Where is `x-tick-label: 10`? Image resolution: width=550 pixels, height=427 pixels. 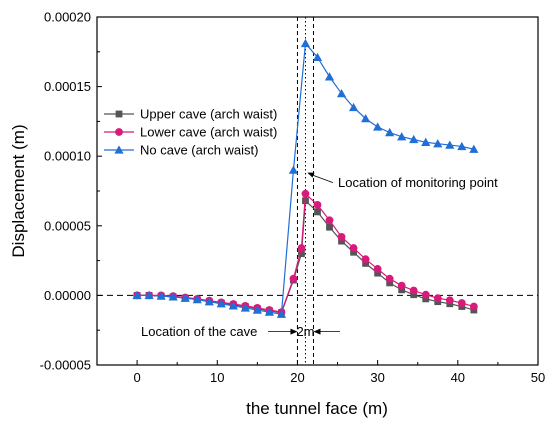
x-tick-label: 10 is located at coordinates (217, 377).